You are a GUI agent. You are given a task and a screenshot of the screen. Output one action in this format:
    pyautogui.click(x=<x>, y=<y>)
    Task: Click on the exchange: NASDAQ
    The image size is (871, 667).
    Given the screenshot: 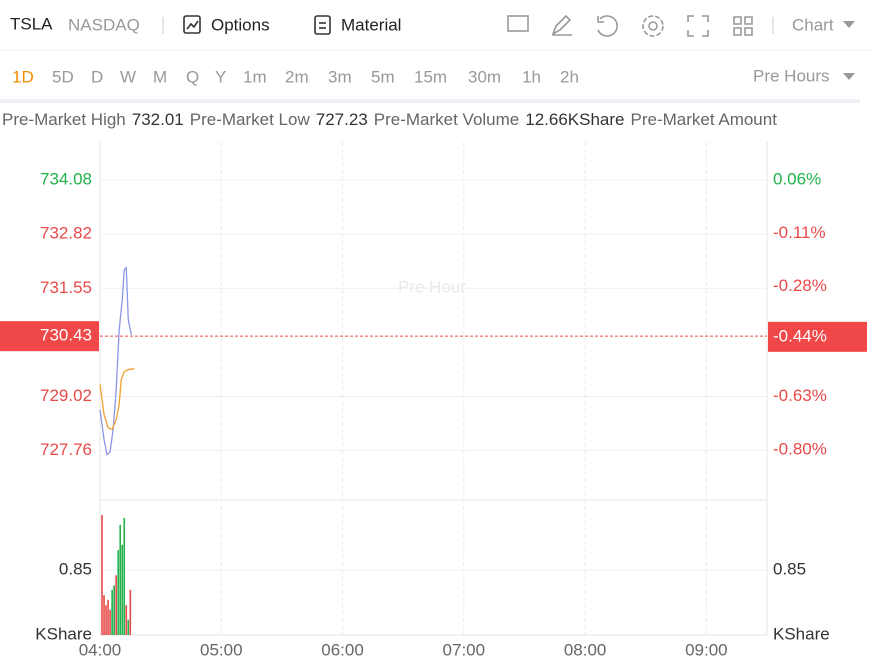 What is the action you would take?
    pyautogui.click(x=104, y=24)
    